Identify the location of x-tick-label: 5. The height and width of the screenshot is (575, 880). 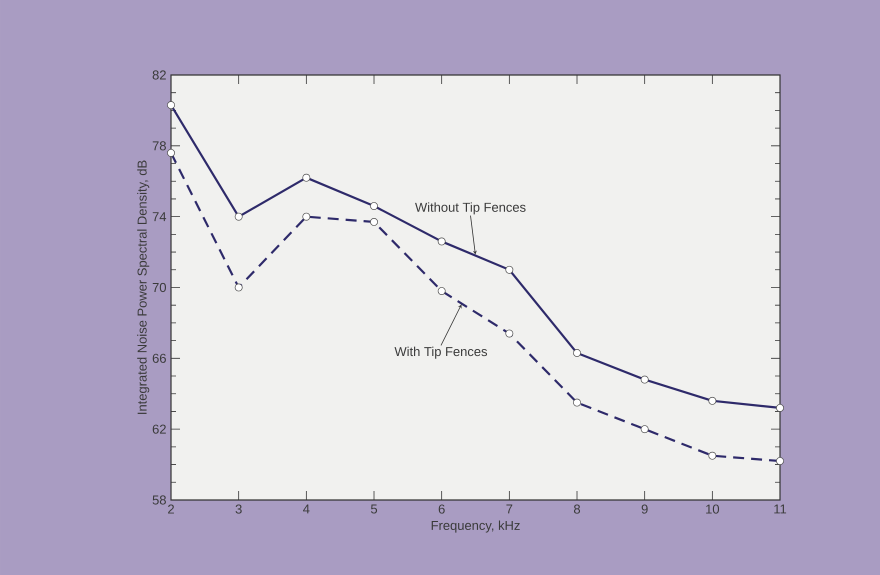
(374, 509).